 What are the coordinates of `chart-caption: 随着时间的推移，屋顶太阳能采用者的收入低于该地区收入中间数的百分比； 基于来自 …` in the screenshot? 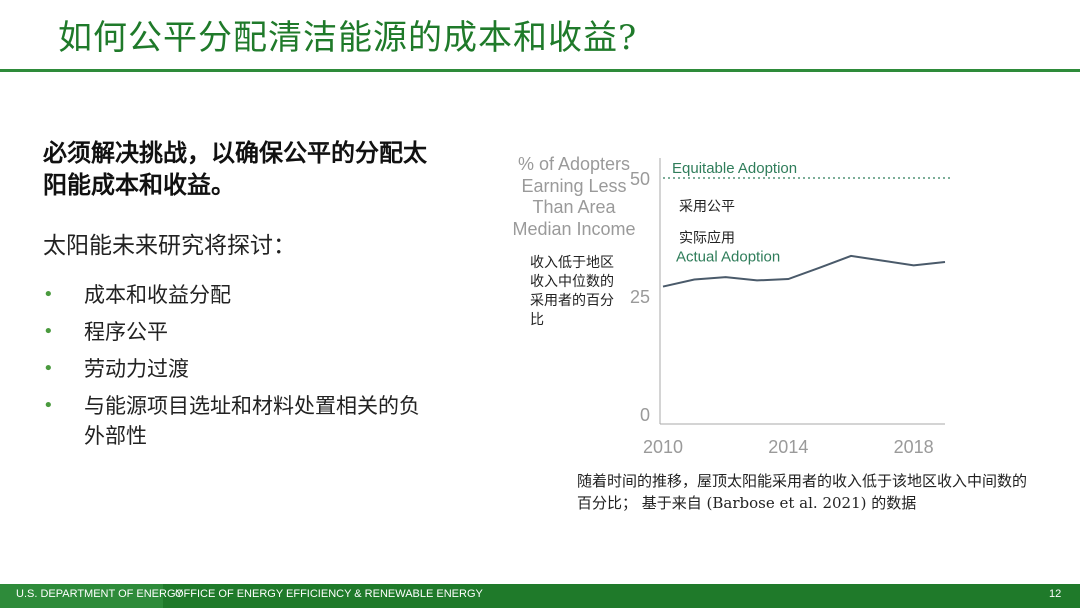 It's located at (802, 492).